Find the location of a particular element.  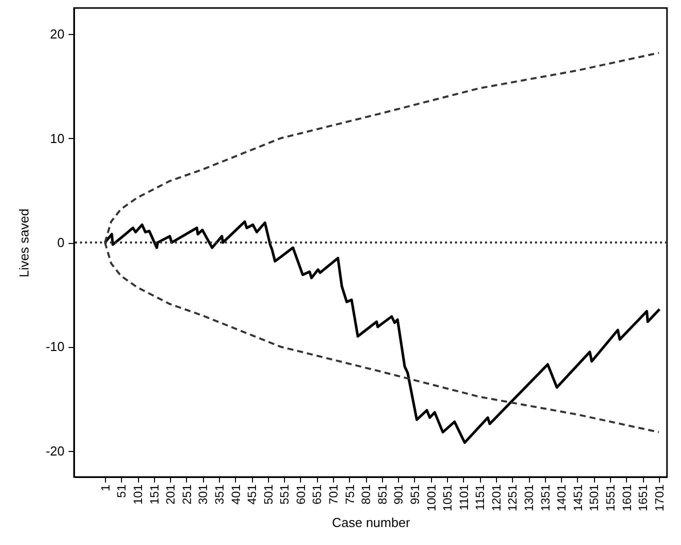

x-tick-label: 751 is located at coordinates (349, 494).